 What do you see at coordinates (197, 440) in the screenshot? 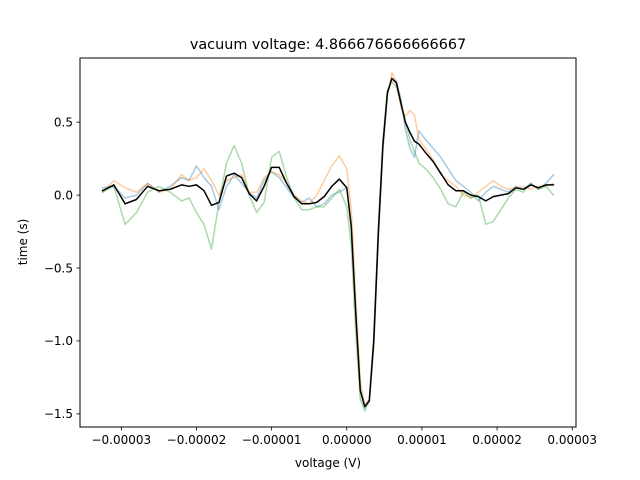
I see `x-tick-label: −0.00002` at bounding box center [197, 440].